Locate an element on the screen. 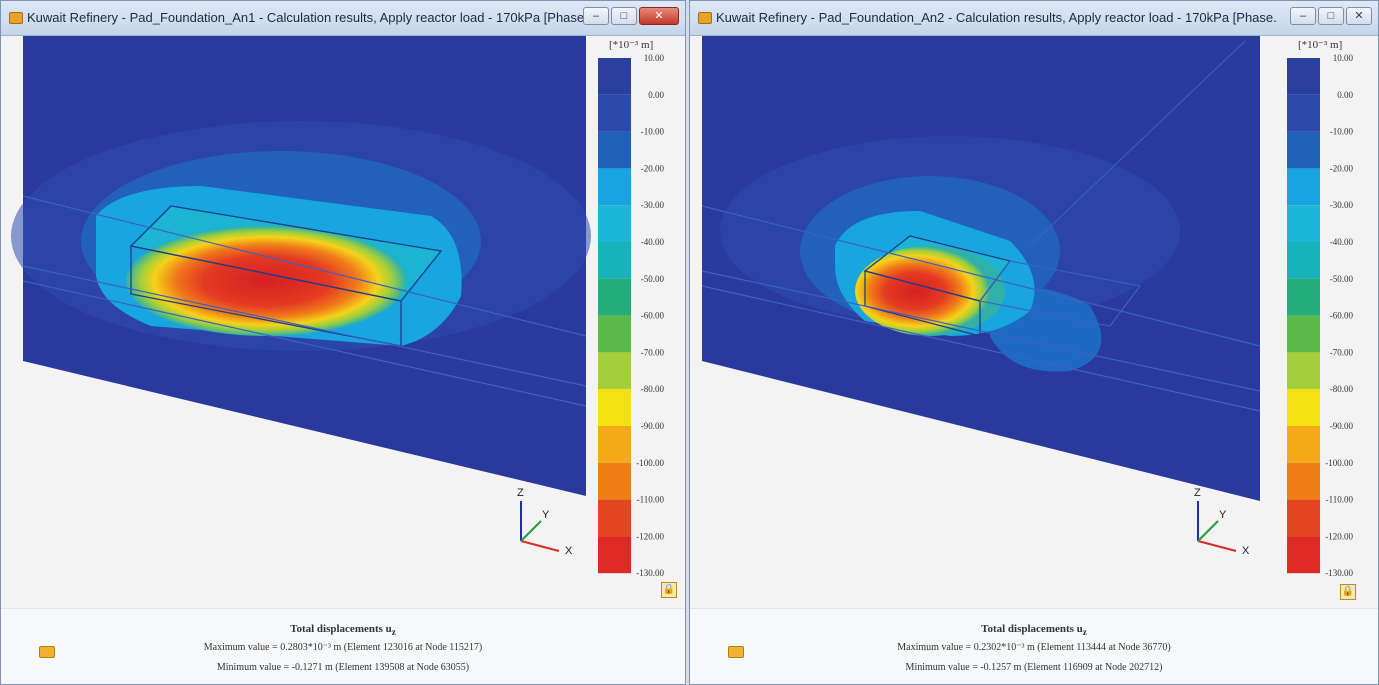 This screenshot has width=1379, height=685. message-icon is located at coordinates (736, 652).